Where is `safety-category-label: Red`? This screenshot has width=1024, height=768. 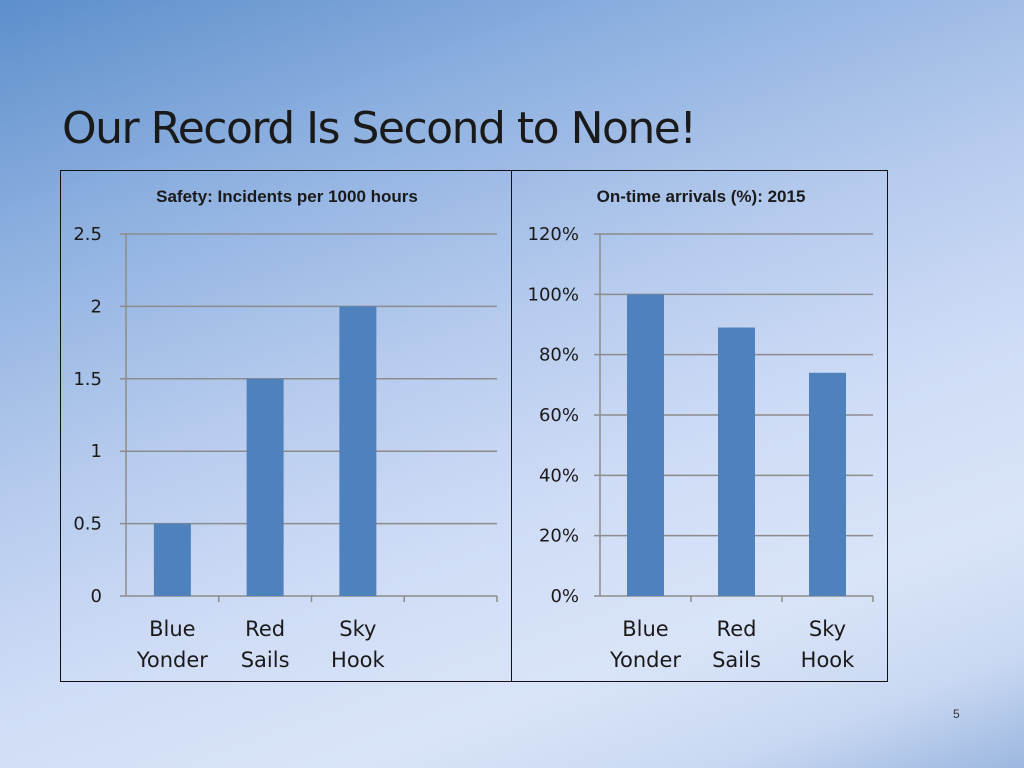
safety-category-label: Red is located at coordinates (265, 629).